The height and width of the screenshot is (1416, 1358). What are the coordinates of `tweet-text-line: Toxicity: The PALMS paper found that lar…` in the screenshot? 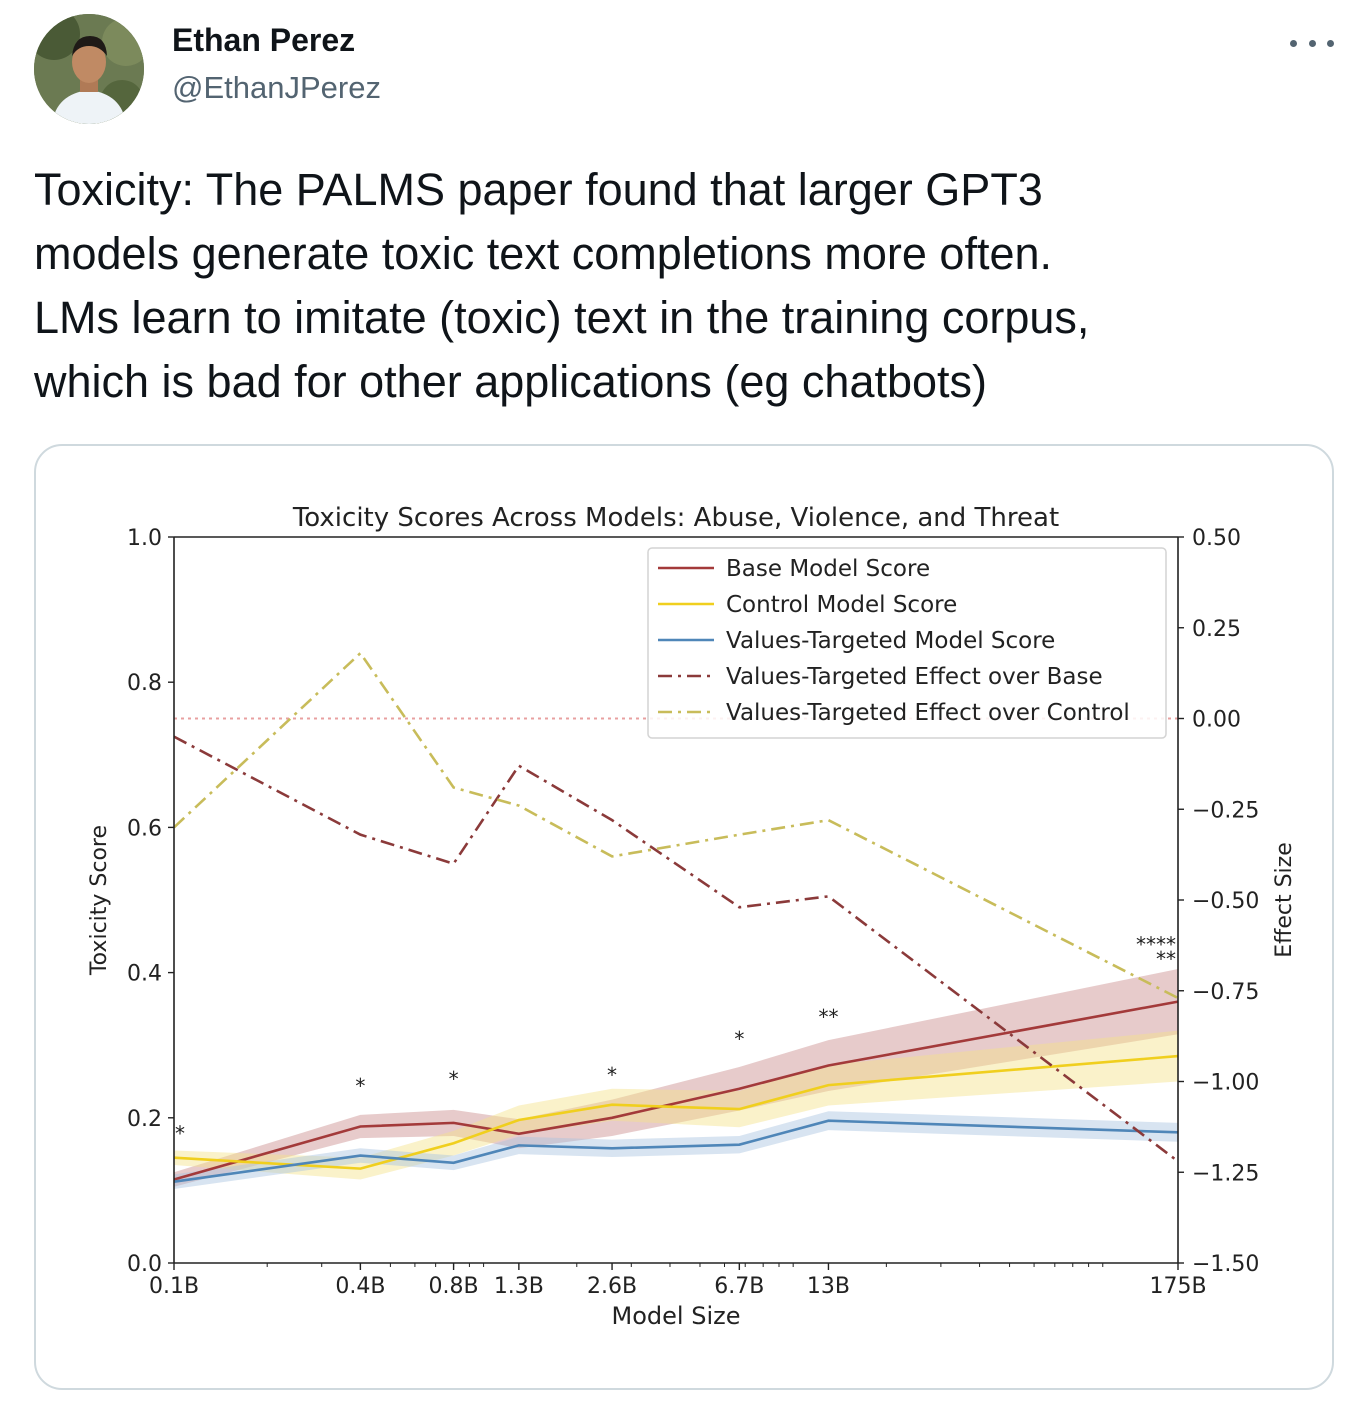 It's located at (538, 189).